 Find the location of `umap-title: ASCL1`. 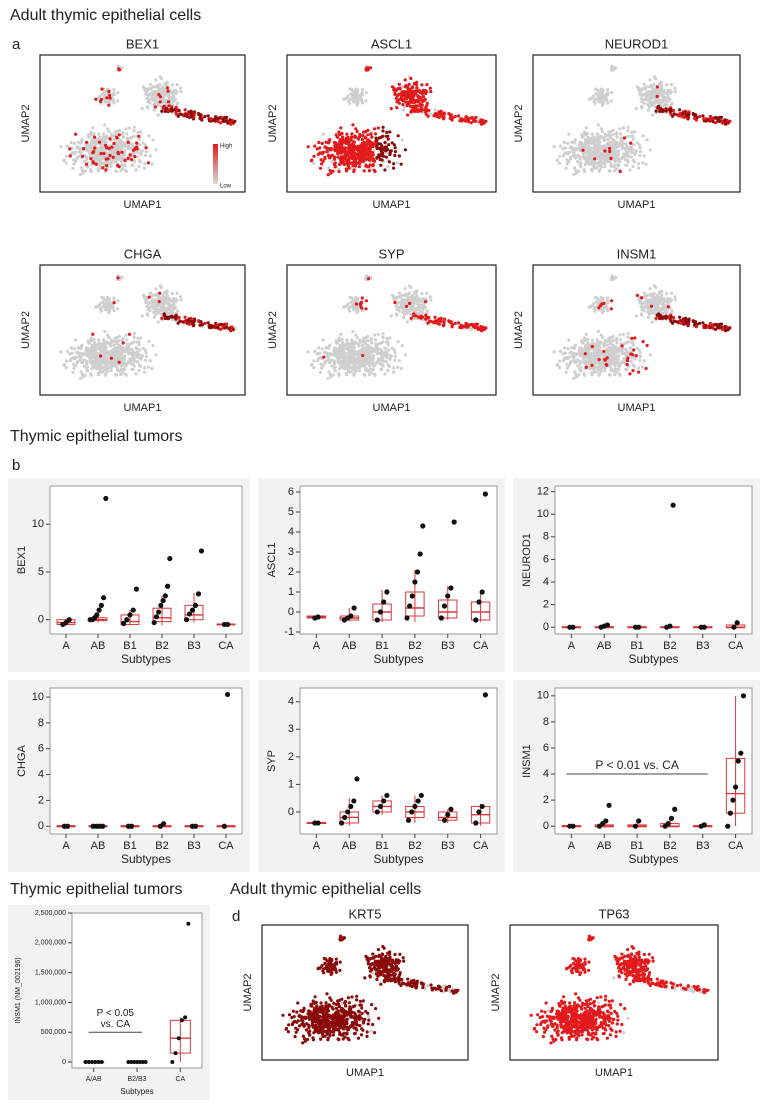

umap-title: ASCL1 is located at coordinates (391, 43).